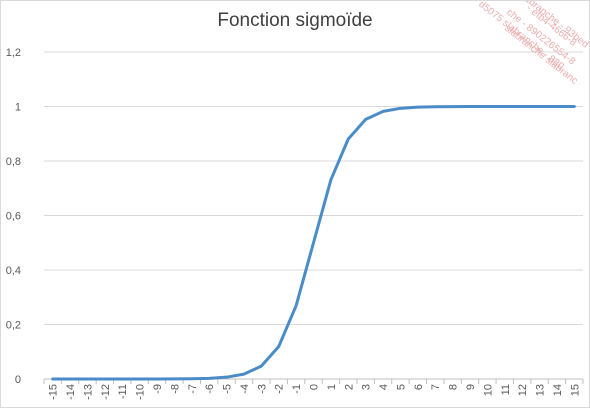  What do you see at coordinates (384, 387) in the screenshot?
I see `x-tick-label: 4` at bounding box center [384, 387].